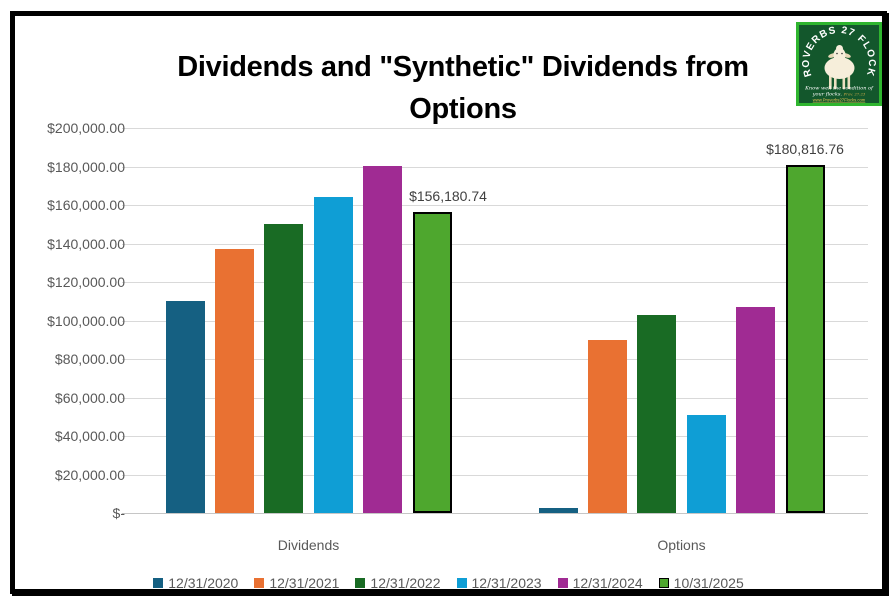 The width and height of the screenshot is (896, 602). Describe the element at coordinates (118, 513) in the screenshot. I see `y-axis-tick-label: $-` at that location.